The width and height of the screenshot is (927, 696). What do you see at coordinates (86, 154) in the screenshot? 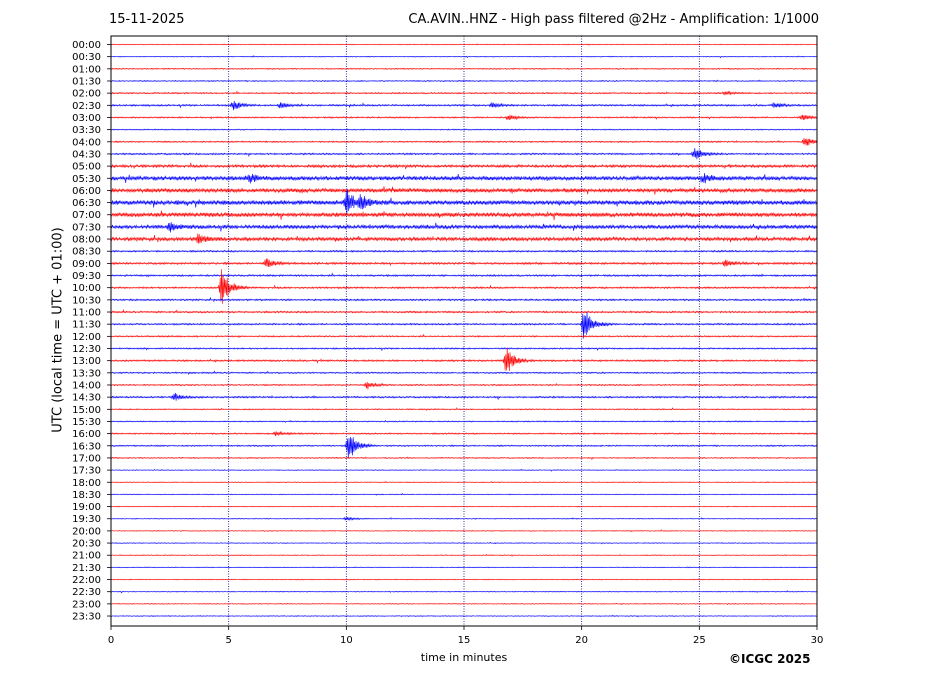
I see `y-tick-label: 04:30` at bounding box center [86, 154].